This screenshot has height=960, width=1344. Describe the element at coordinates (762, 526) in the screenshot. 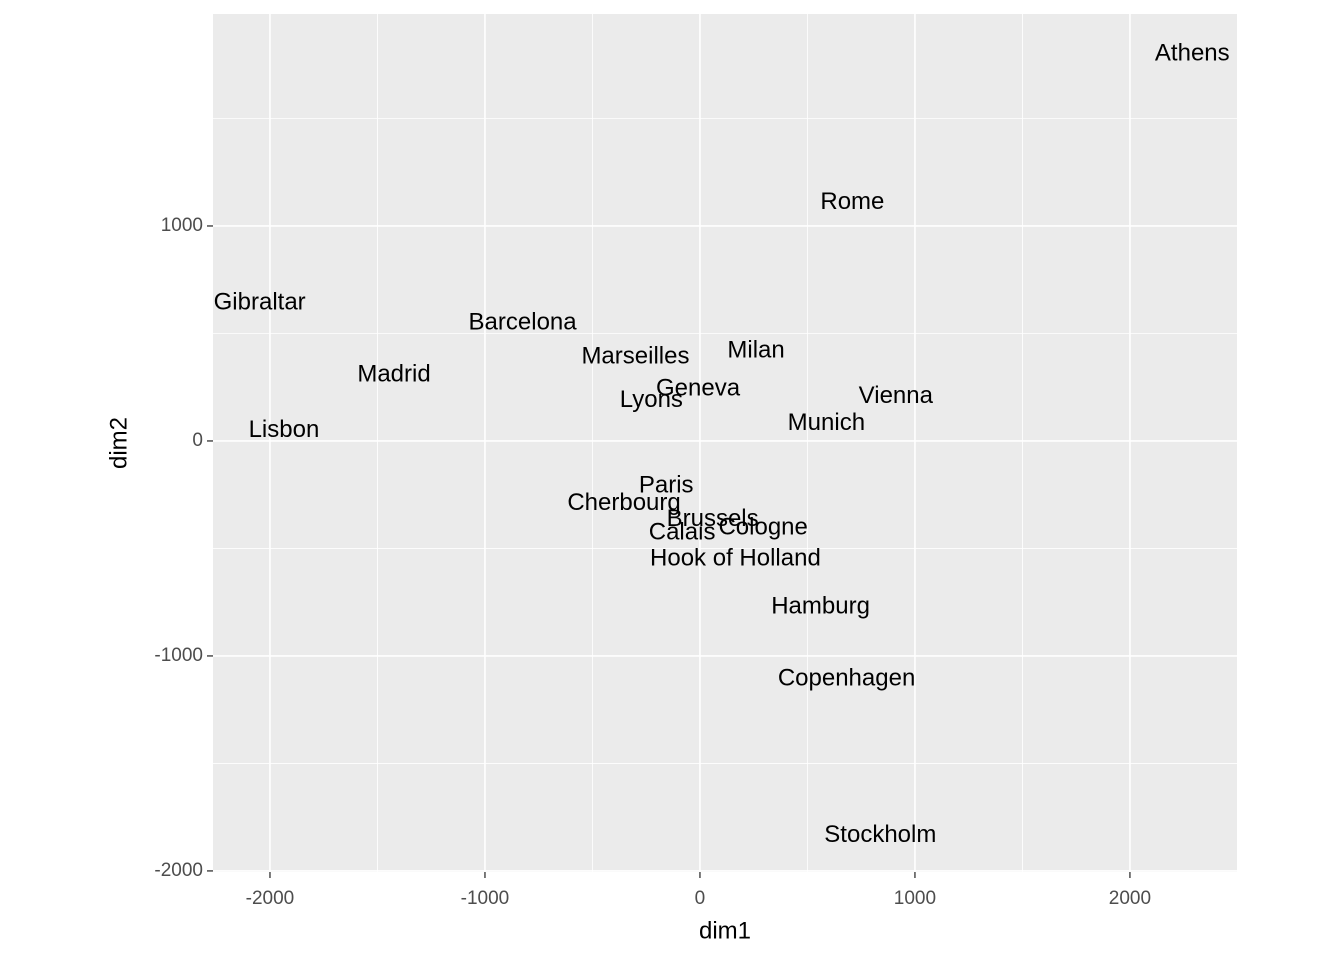

I see `point-label: Cologne` at that location.